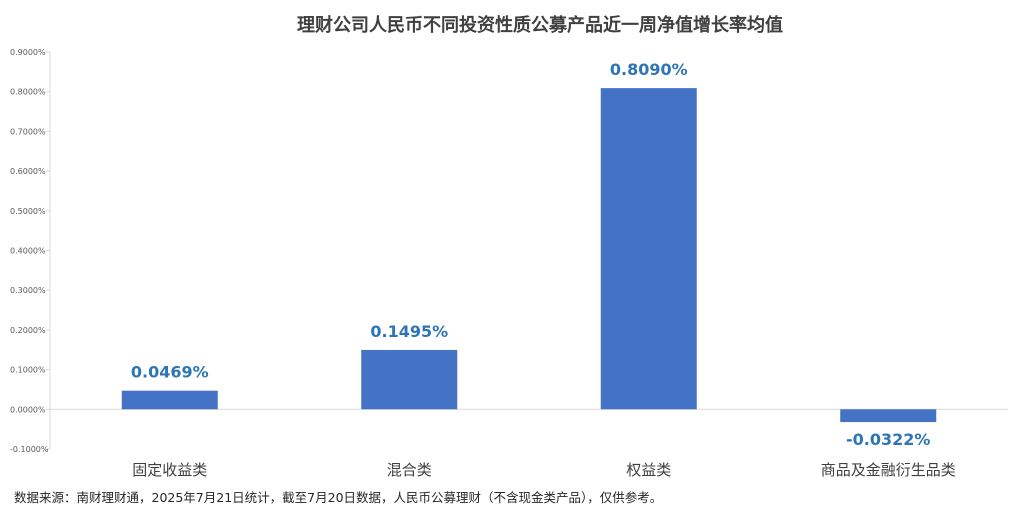  Describe the element at coordinates (888, 439) in the screenshot. I see `data-label: -0.0322%` at that location.